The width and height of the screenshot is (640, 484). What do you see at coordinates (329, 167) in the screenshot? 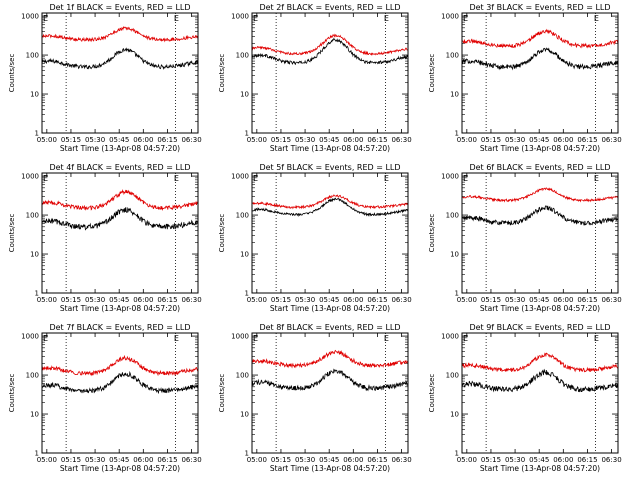
I see `chart-title: Det 5f BLACK = Events, RED = LLD` at bounding box center [329, 167].